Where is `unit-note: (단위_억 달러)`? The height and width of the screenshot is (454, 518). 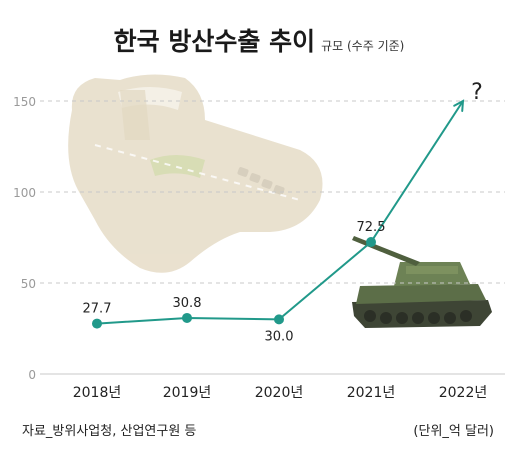 unit-note: (단위_억 달러) is located at coordinates (453, 431).